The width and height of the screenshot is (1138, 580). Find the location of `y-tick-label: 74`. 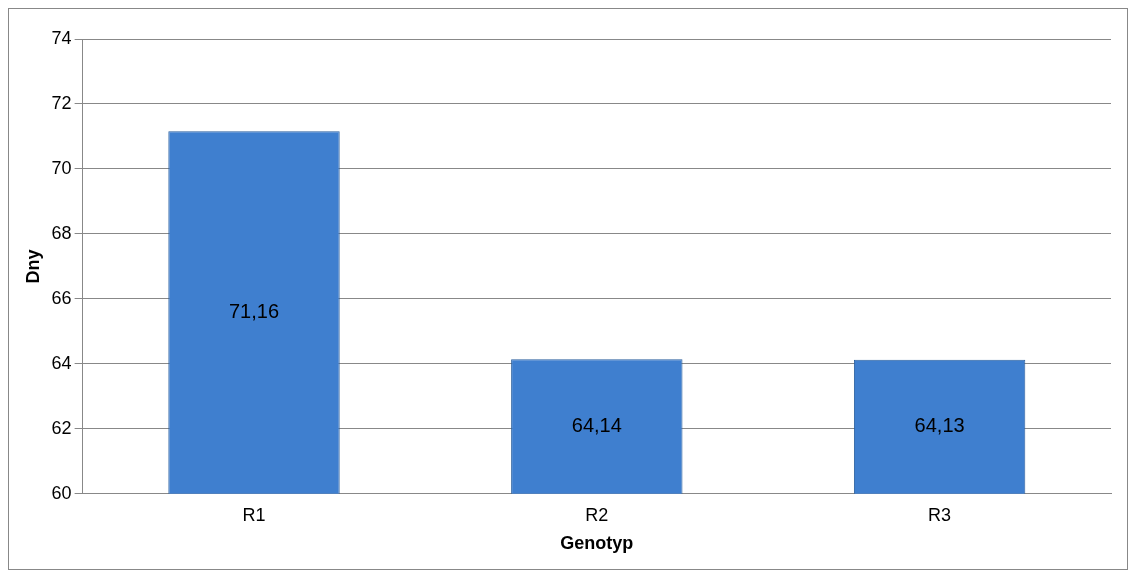

y-tick-label: 74 is located at coordinates (61, 37).